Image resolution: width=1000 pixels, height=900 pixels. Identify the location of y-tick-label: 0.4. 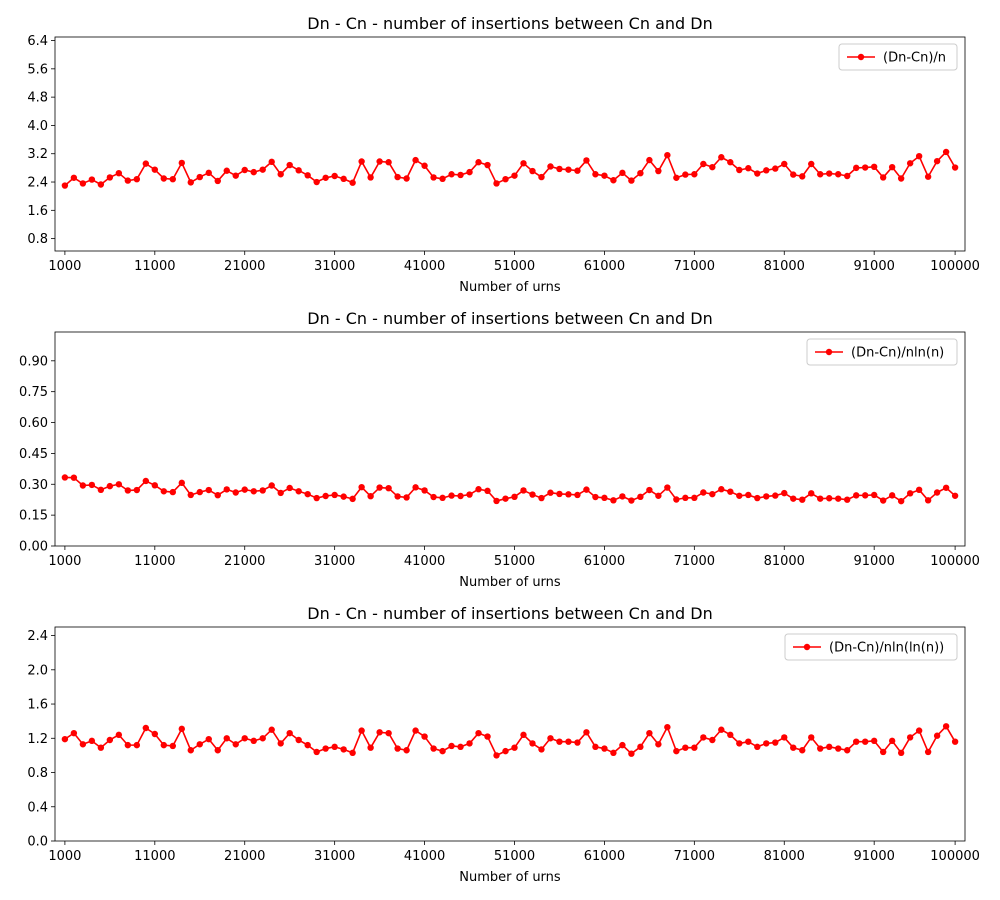
(37, 807).